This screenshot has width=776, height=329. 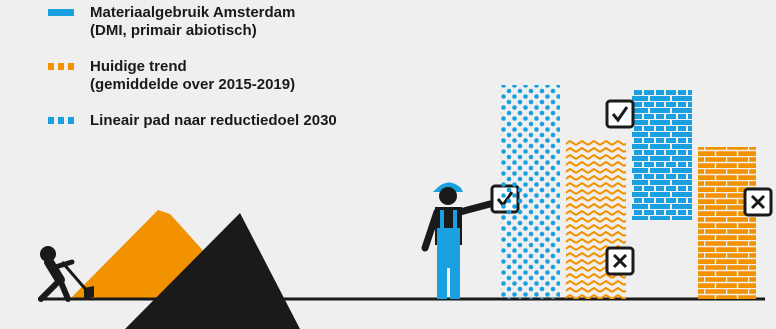 I want to click on legend-label: Huidige trend, so click(x=138, y=66).